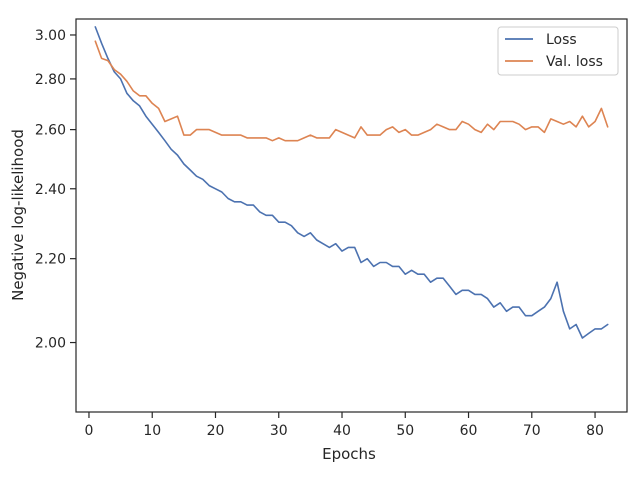 Image resolution: width=640 pixels, height=485 pixels. I want to click on x-tick-label: 70, so click(532, 431).